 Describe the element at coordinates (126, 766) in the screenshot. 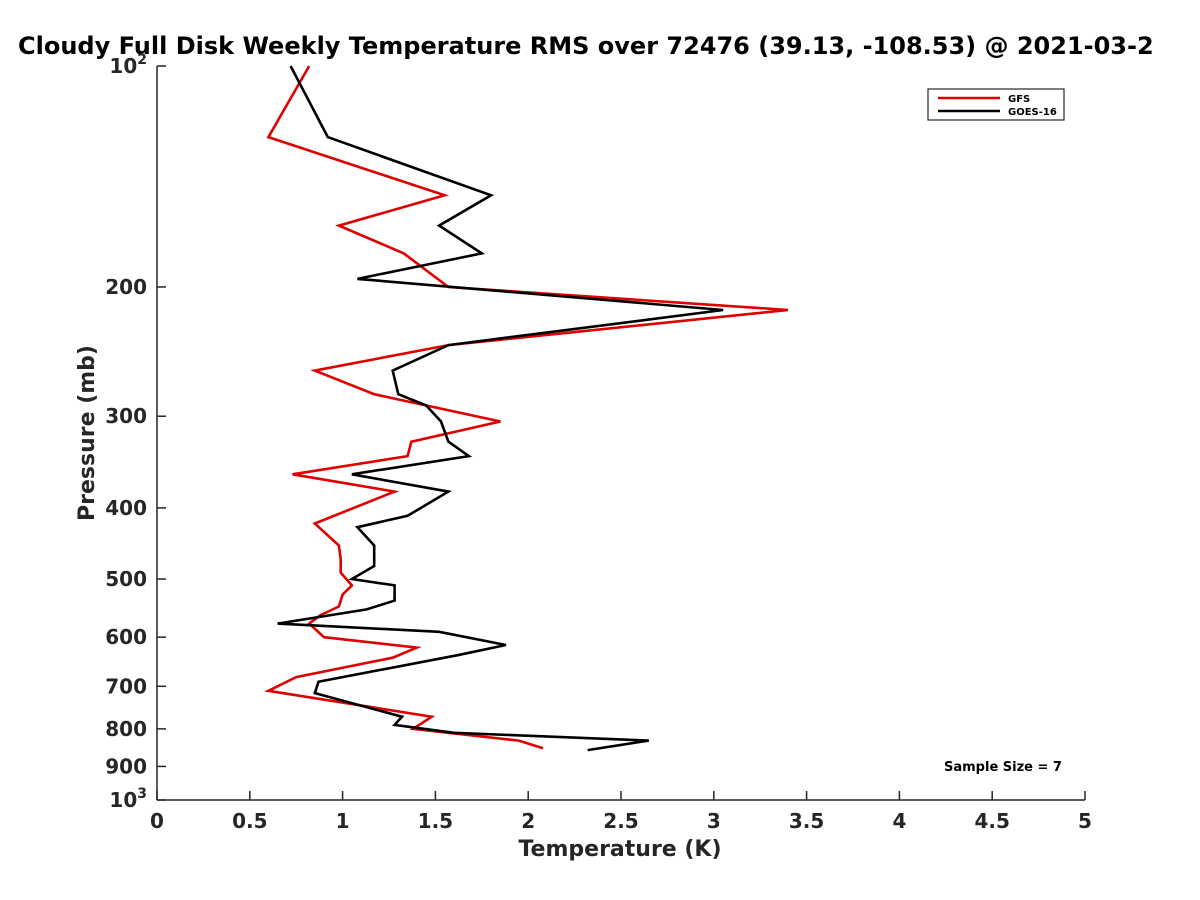

I see `y-tick-label: 900` at that location.